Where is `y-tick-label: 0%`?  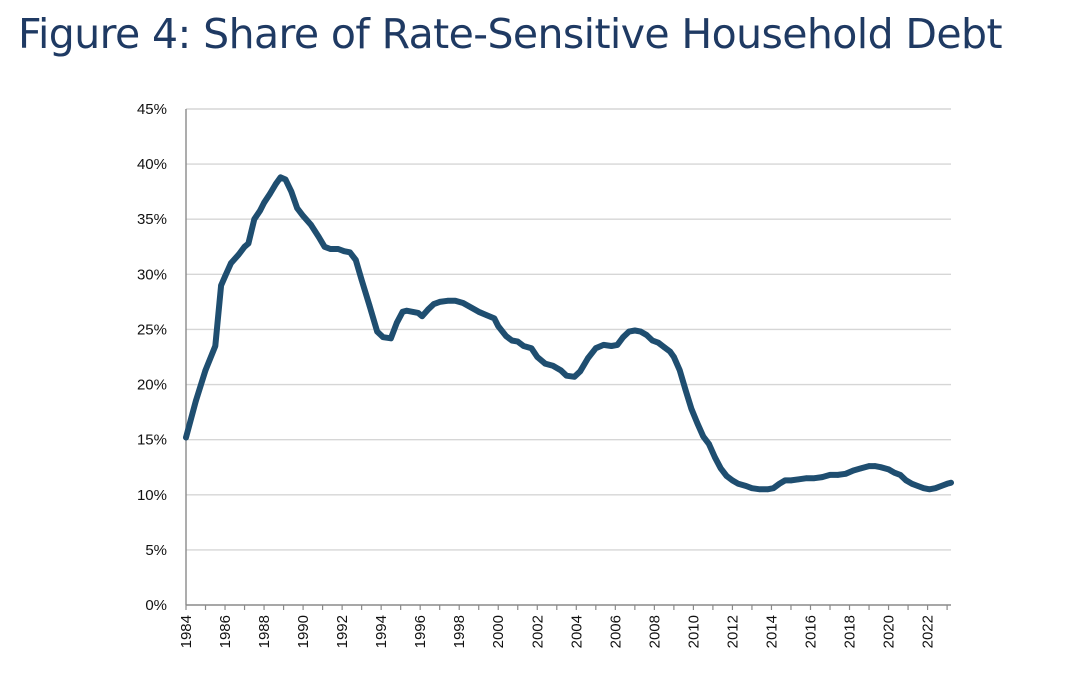
y-tick-label: 0% is located at coordinates (156, 605).